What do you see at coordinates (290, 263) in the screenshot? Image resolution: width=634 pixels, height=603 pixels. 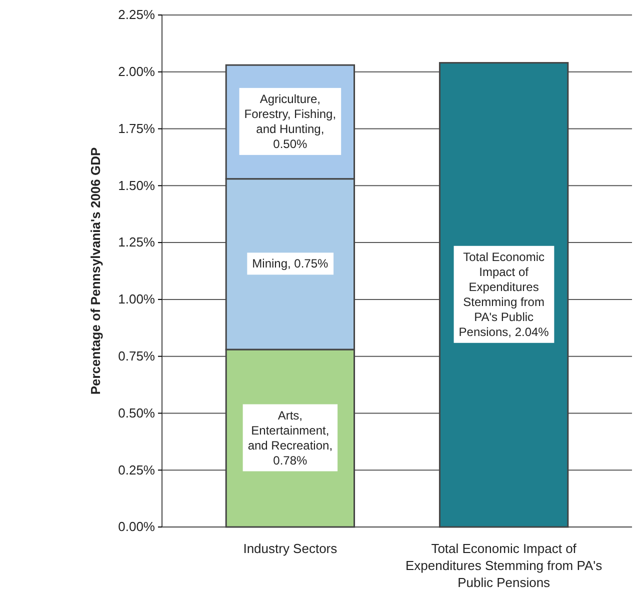 I see `data-label: Mining, 0.75%` at bounding box center [290, 263].